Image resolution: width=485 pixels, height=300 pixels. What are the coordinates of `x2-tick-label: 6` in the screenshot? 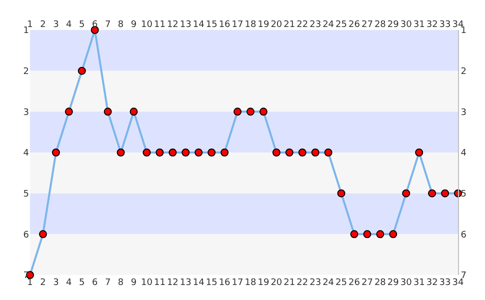 It's located at (95, 283).